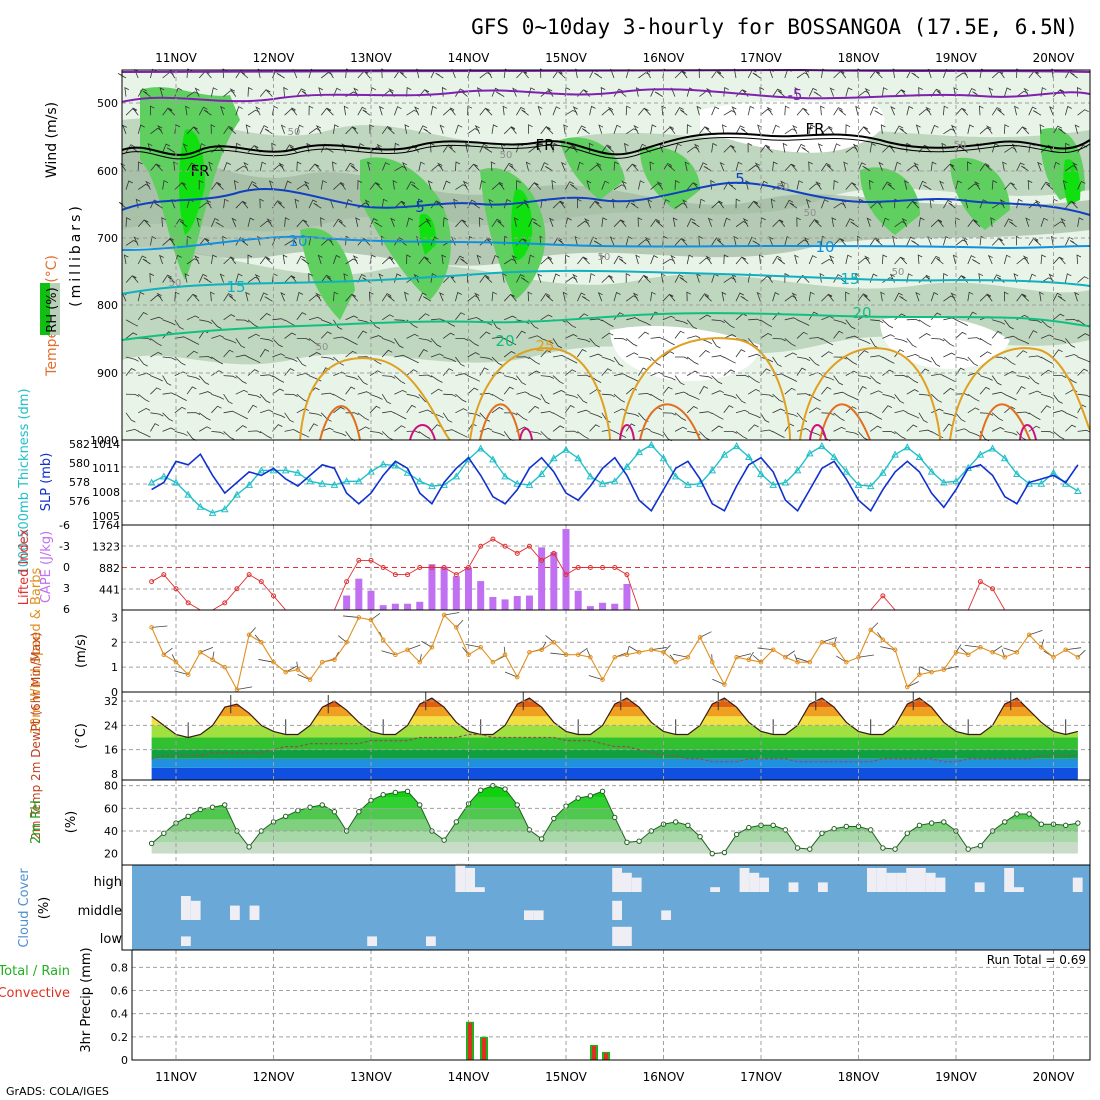 The image size is (1100, 1100). I want to click on contour-minus10, so click(606, 70).